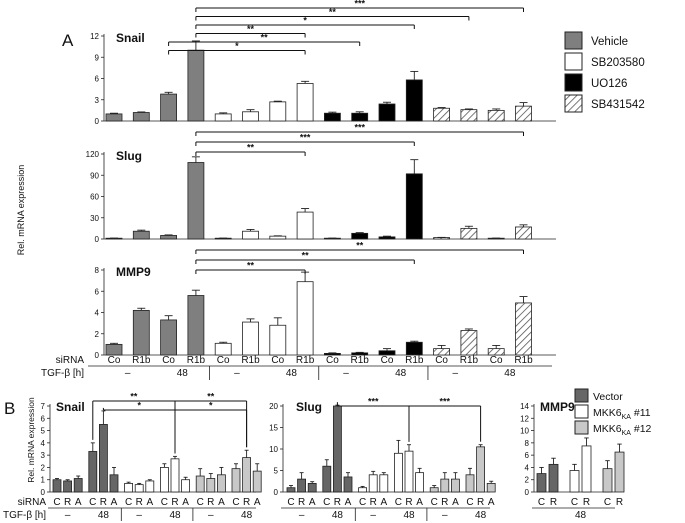 The height and width of the screenshot is (523, 685). Describe the element at coordinates (445, 402) in the screenshot. I see `significance-label: ***` at that location.